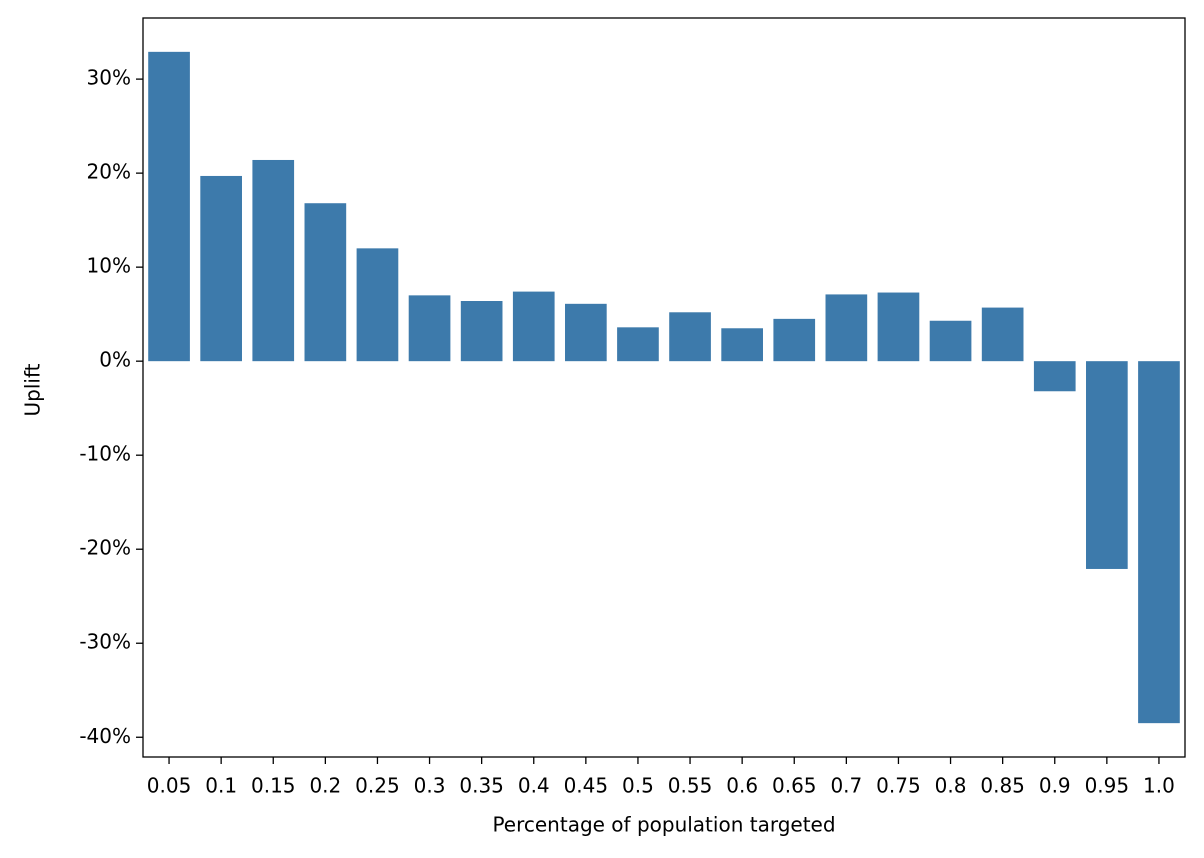 This screenshot has width=1204, height=858. I want to click on x-tick-label: 0.2, so click(325, 786).